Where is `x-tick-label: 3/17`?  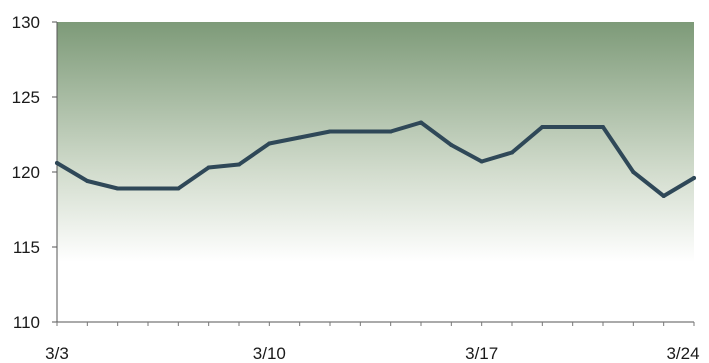
x-tick-label: 3/17 is located at coordinates (481, 353).